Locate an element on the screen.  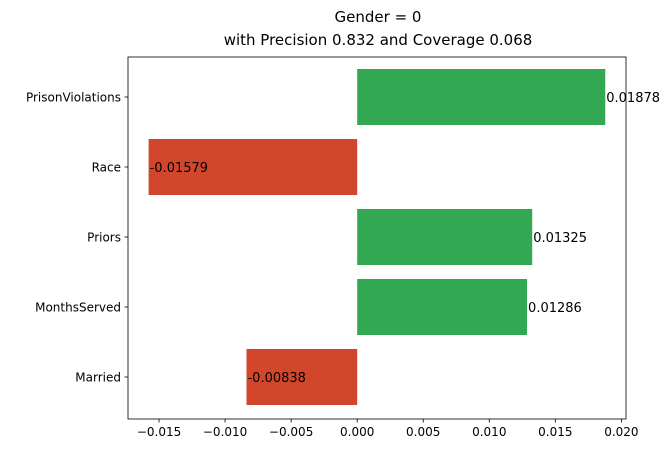
value-label-priors: 0.01325 is located at coordinates (560, 238).